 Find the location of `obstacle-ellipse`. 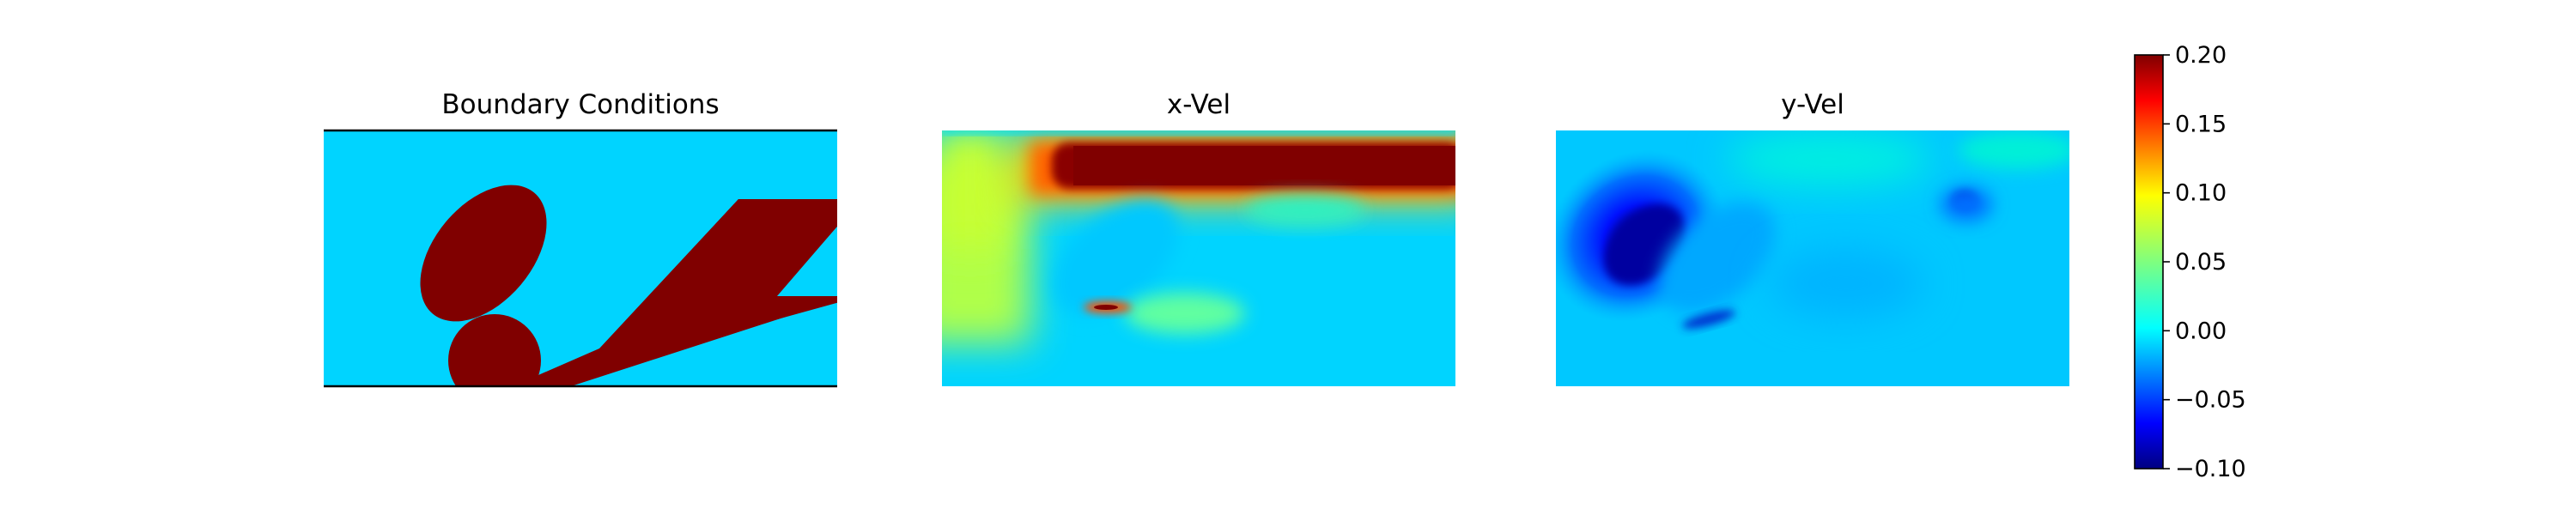

obstacle-ellipse is located at coordinates (483, 253).